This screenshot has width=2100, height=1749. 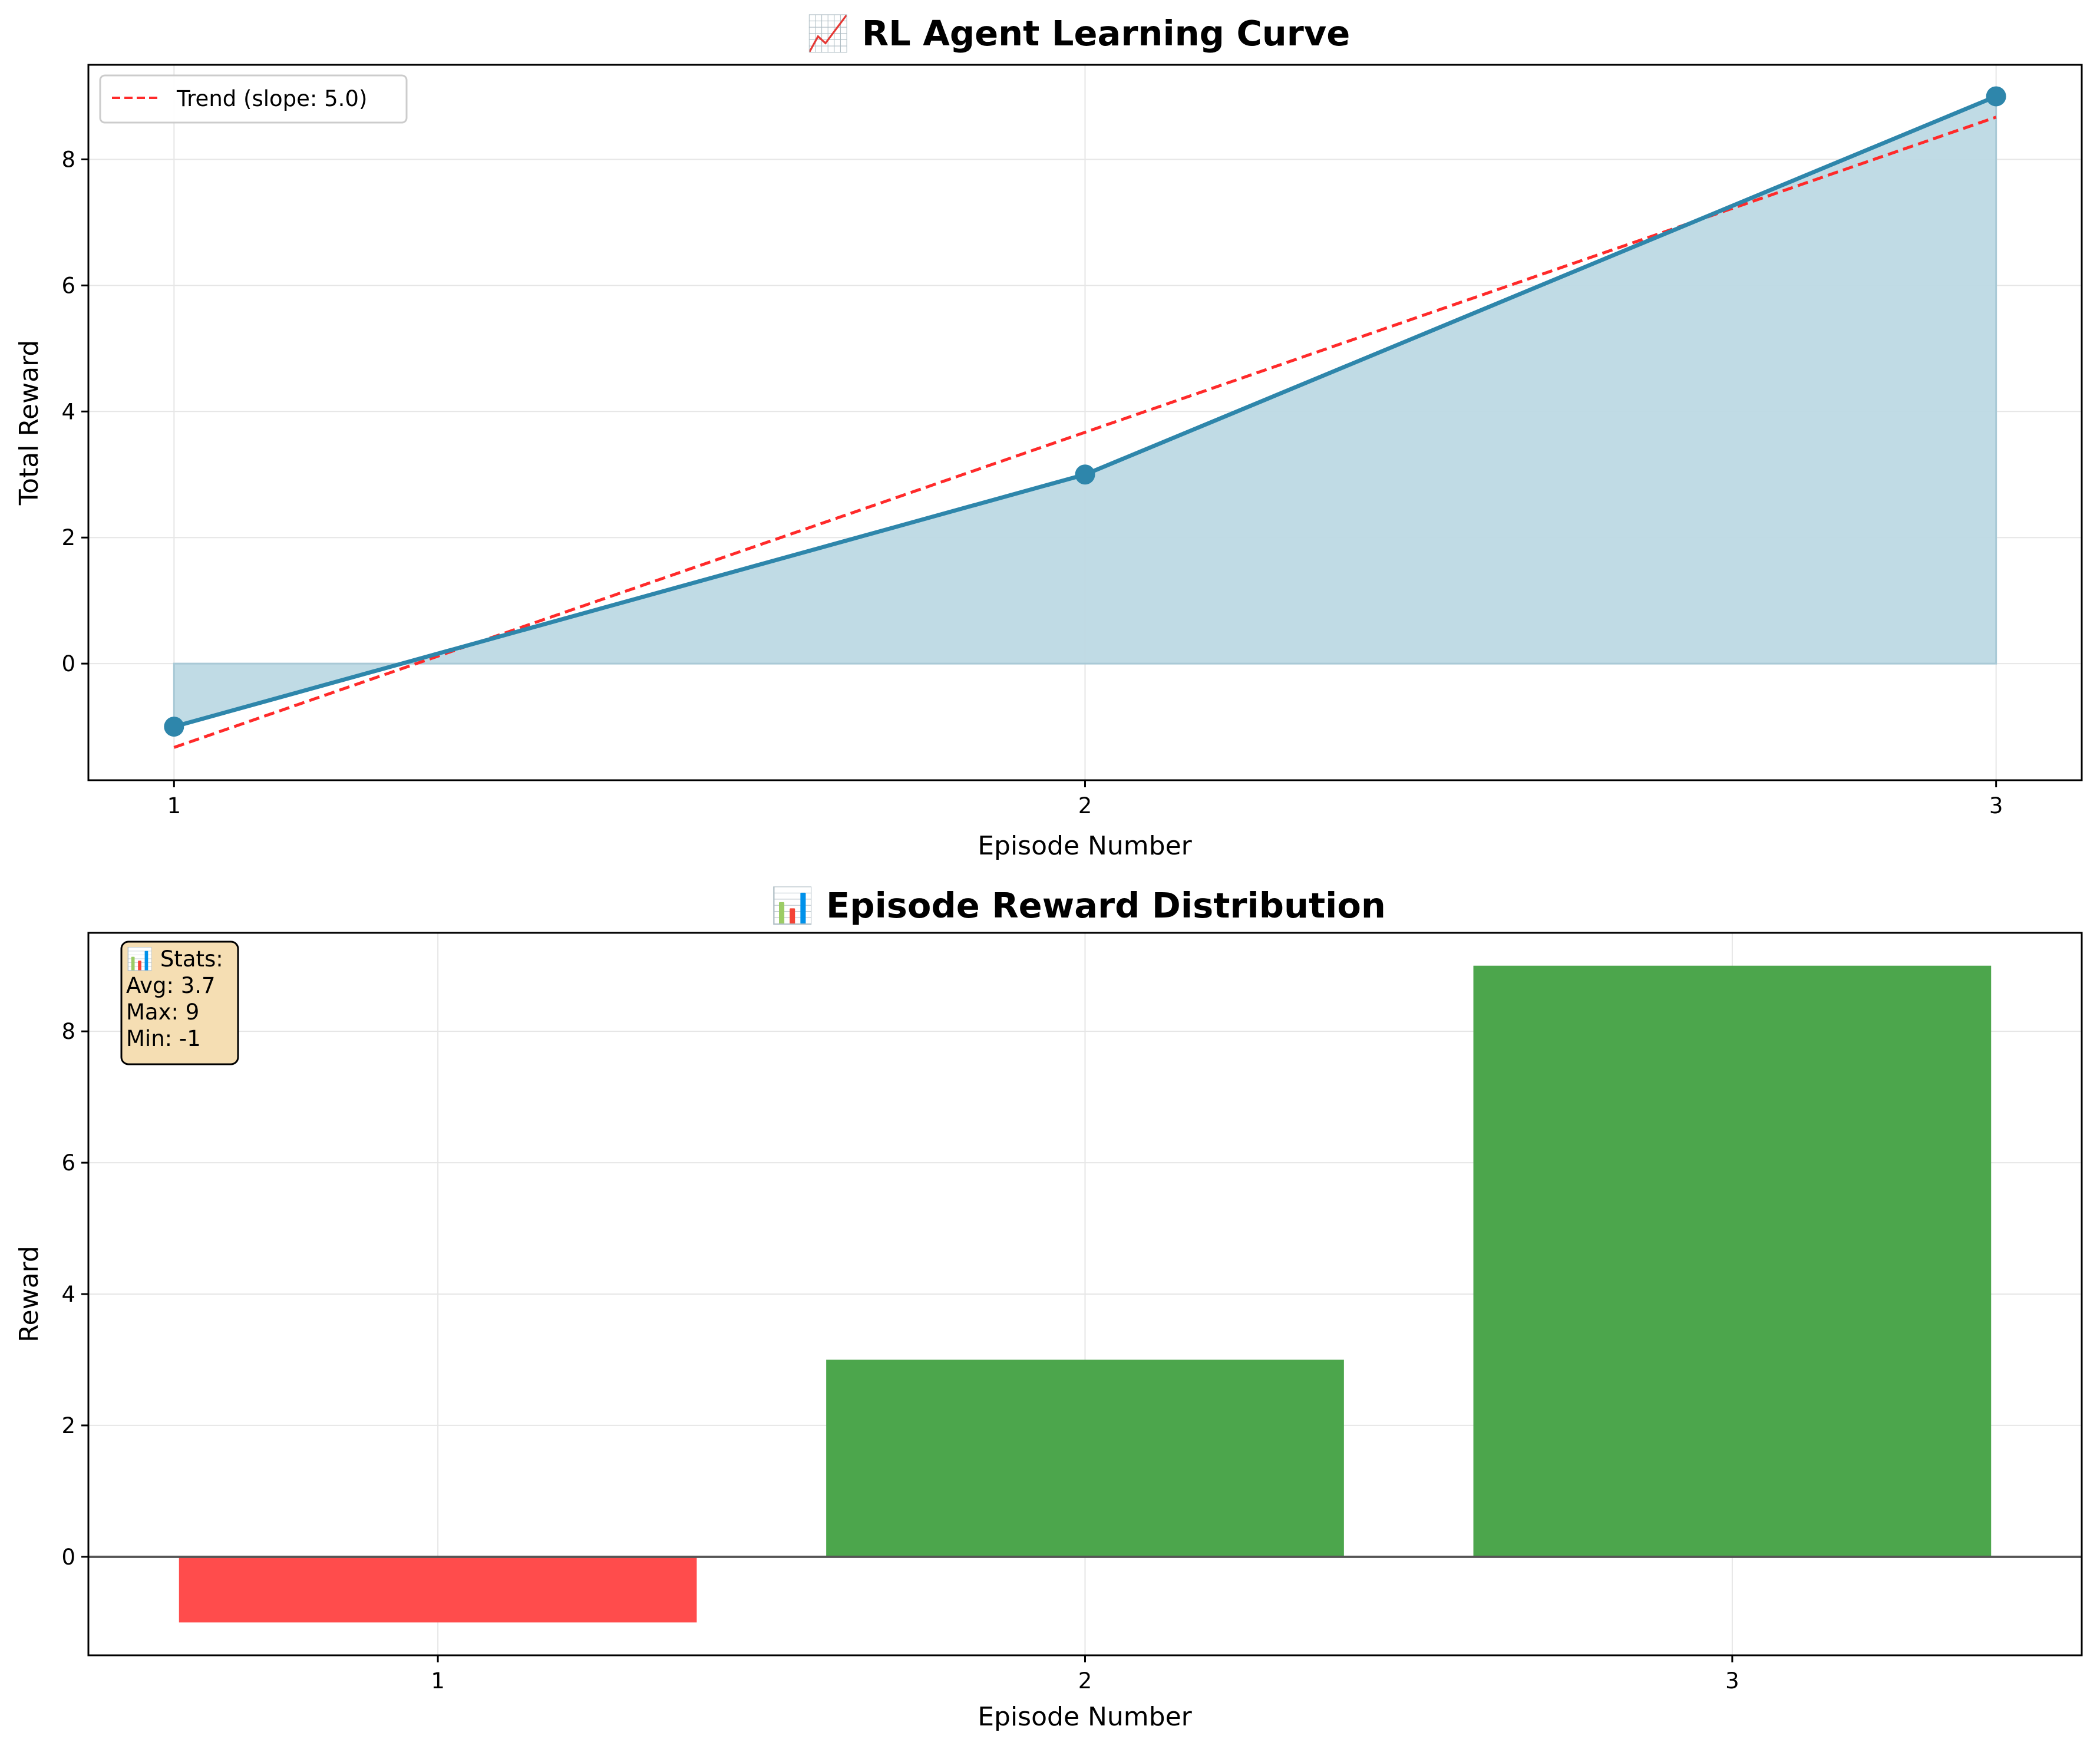 What do you see at coordinates (1085, 1717) in the screenshot?
I see `reward-distribution-x-label: Episode Number` at bounding box center [1085, 1717].